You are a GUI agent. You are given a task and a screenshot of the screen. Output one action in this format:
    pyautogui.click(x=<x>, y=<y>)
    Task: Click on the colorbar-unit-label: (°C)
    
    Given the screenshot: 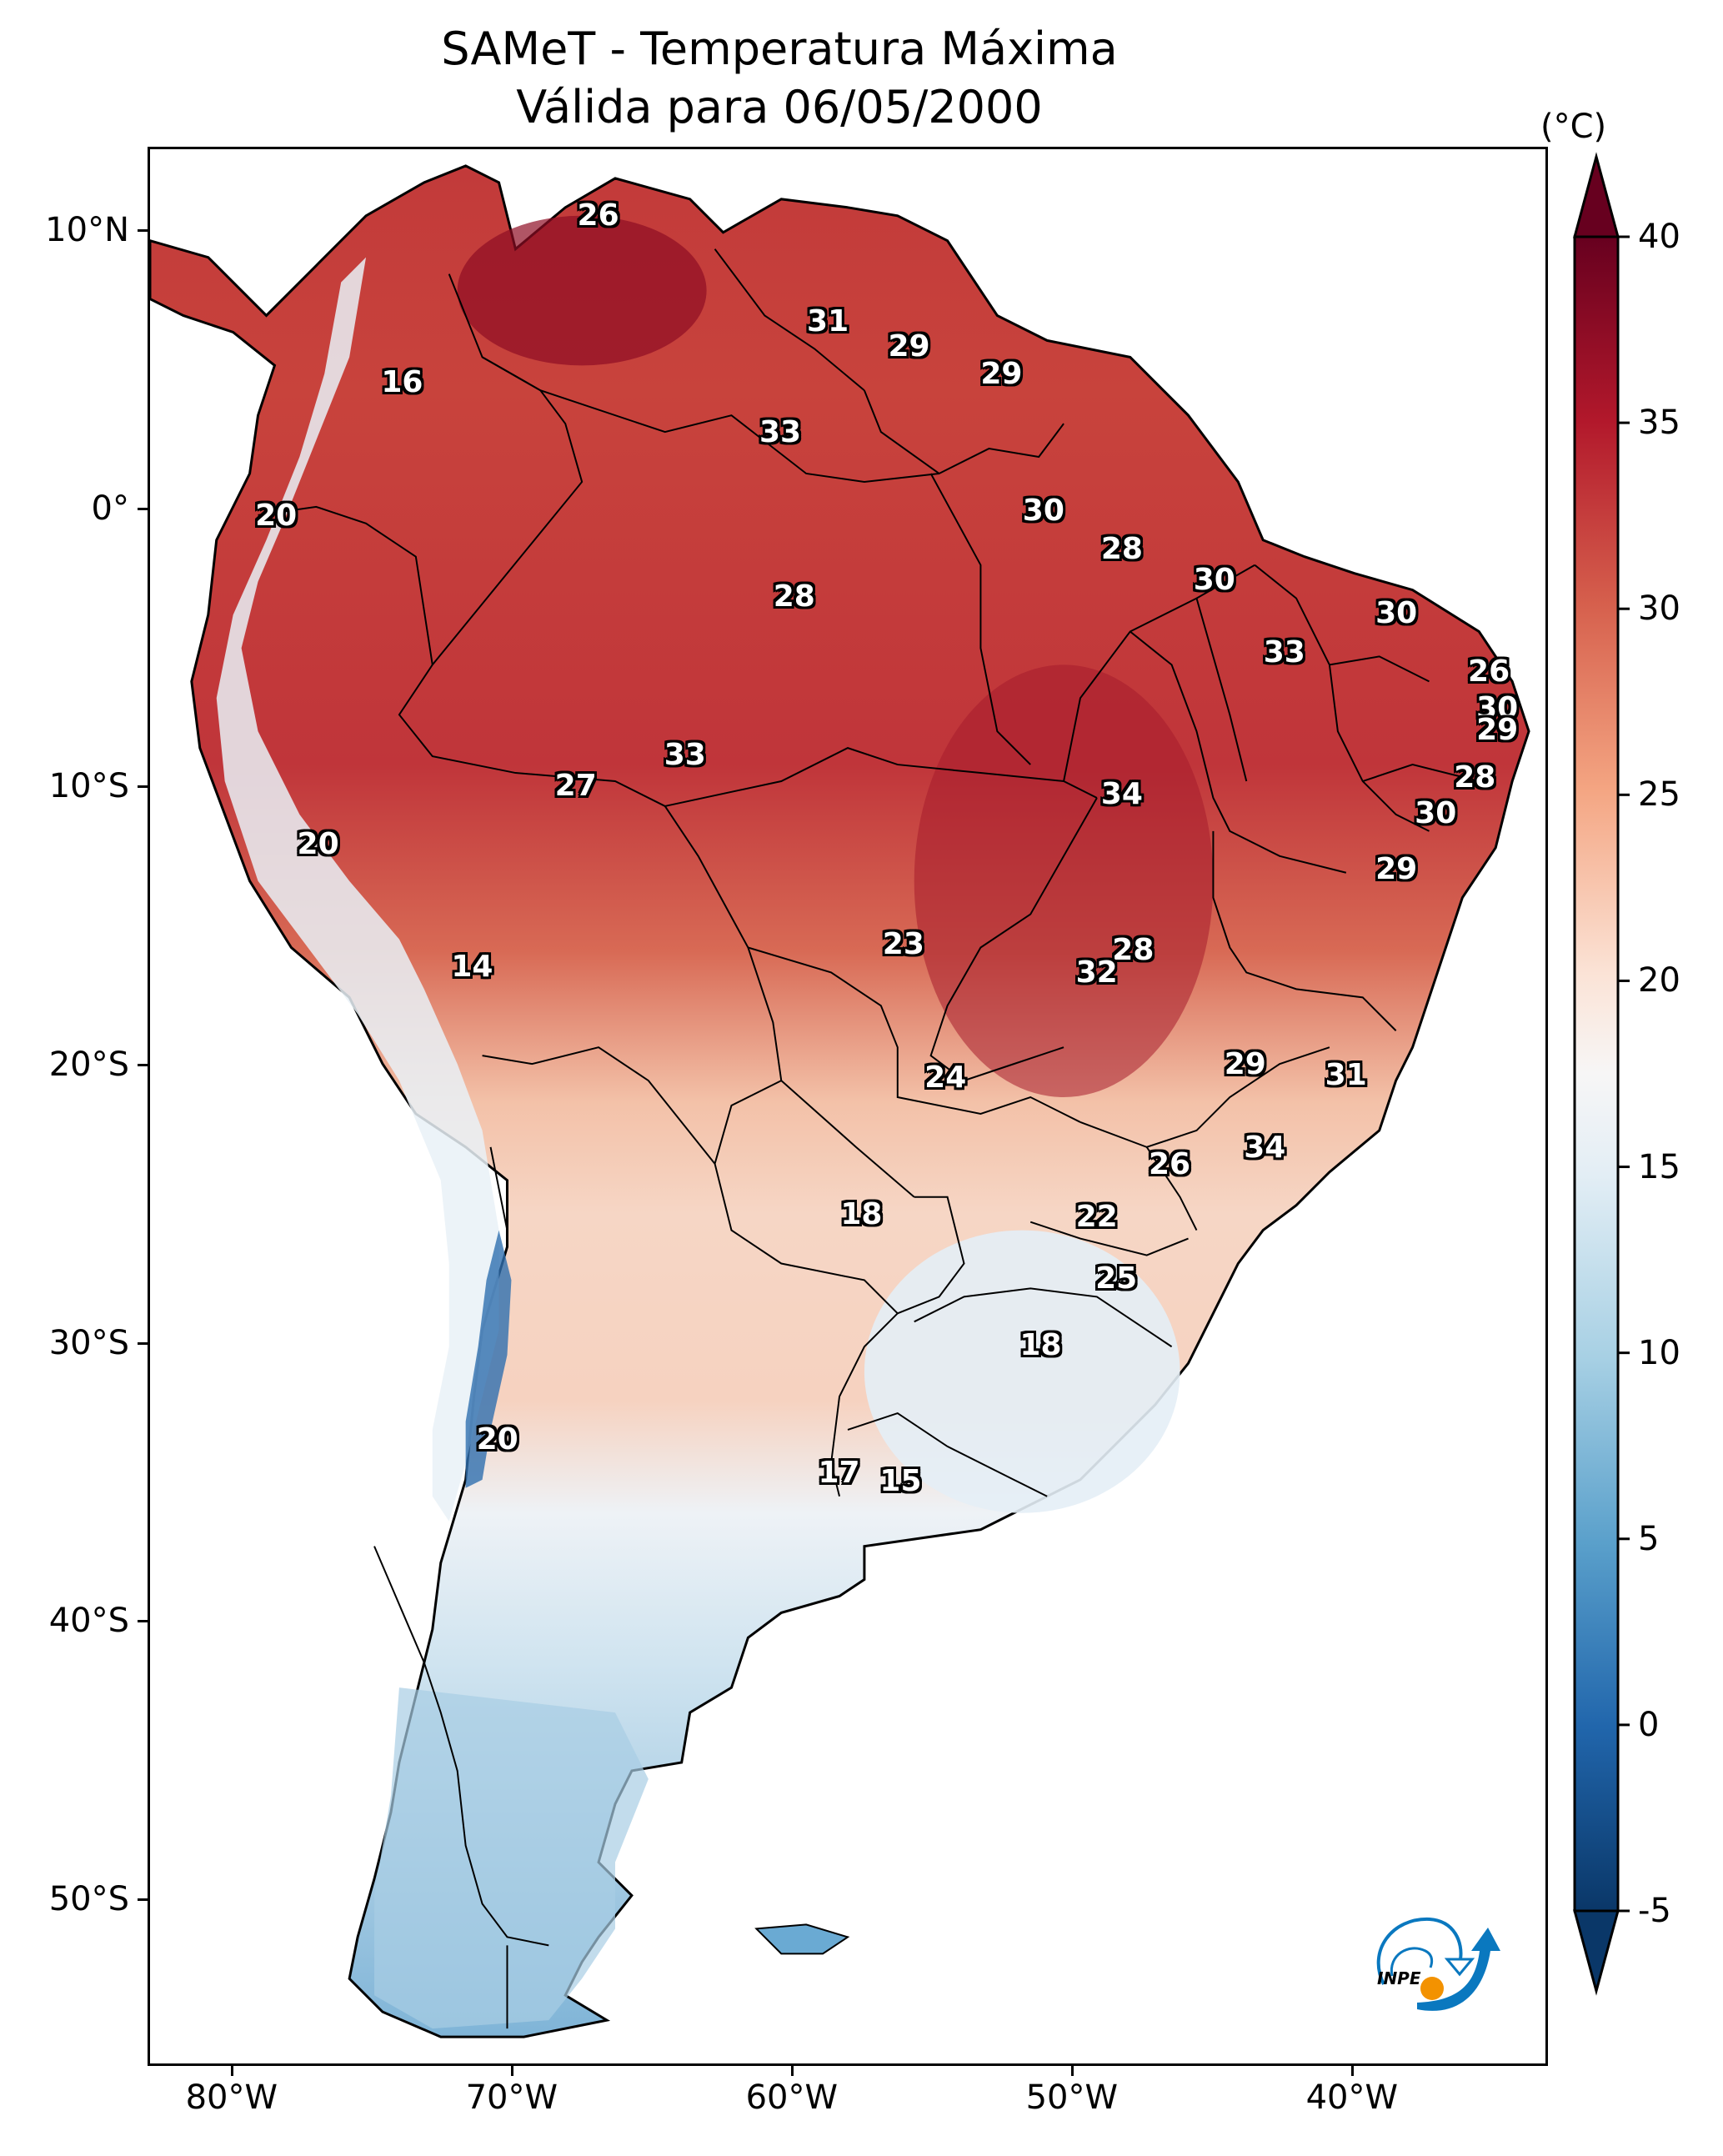 What is the action you would take?
    pyautogui.click(x=1573, y=127)
    